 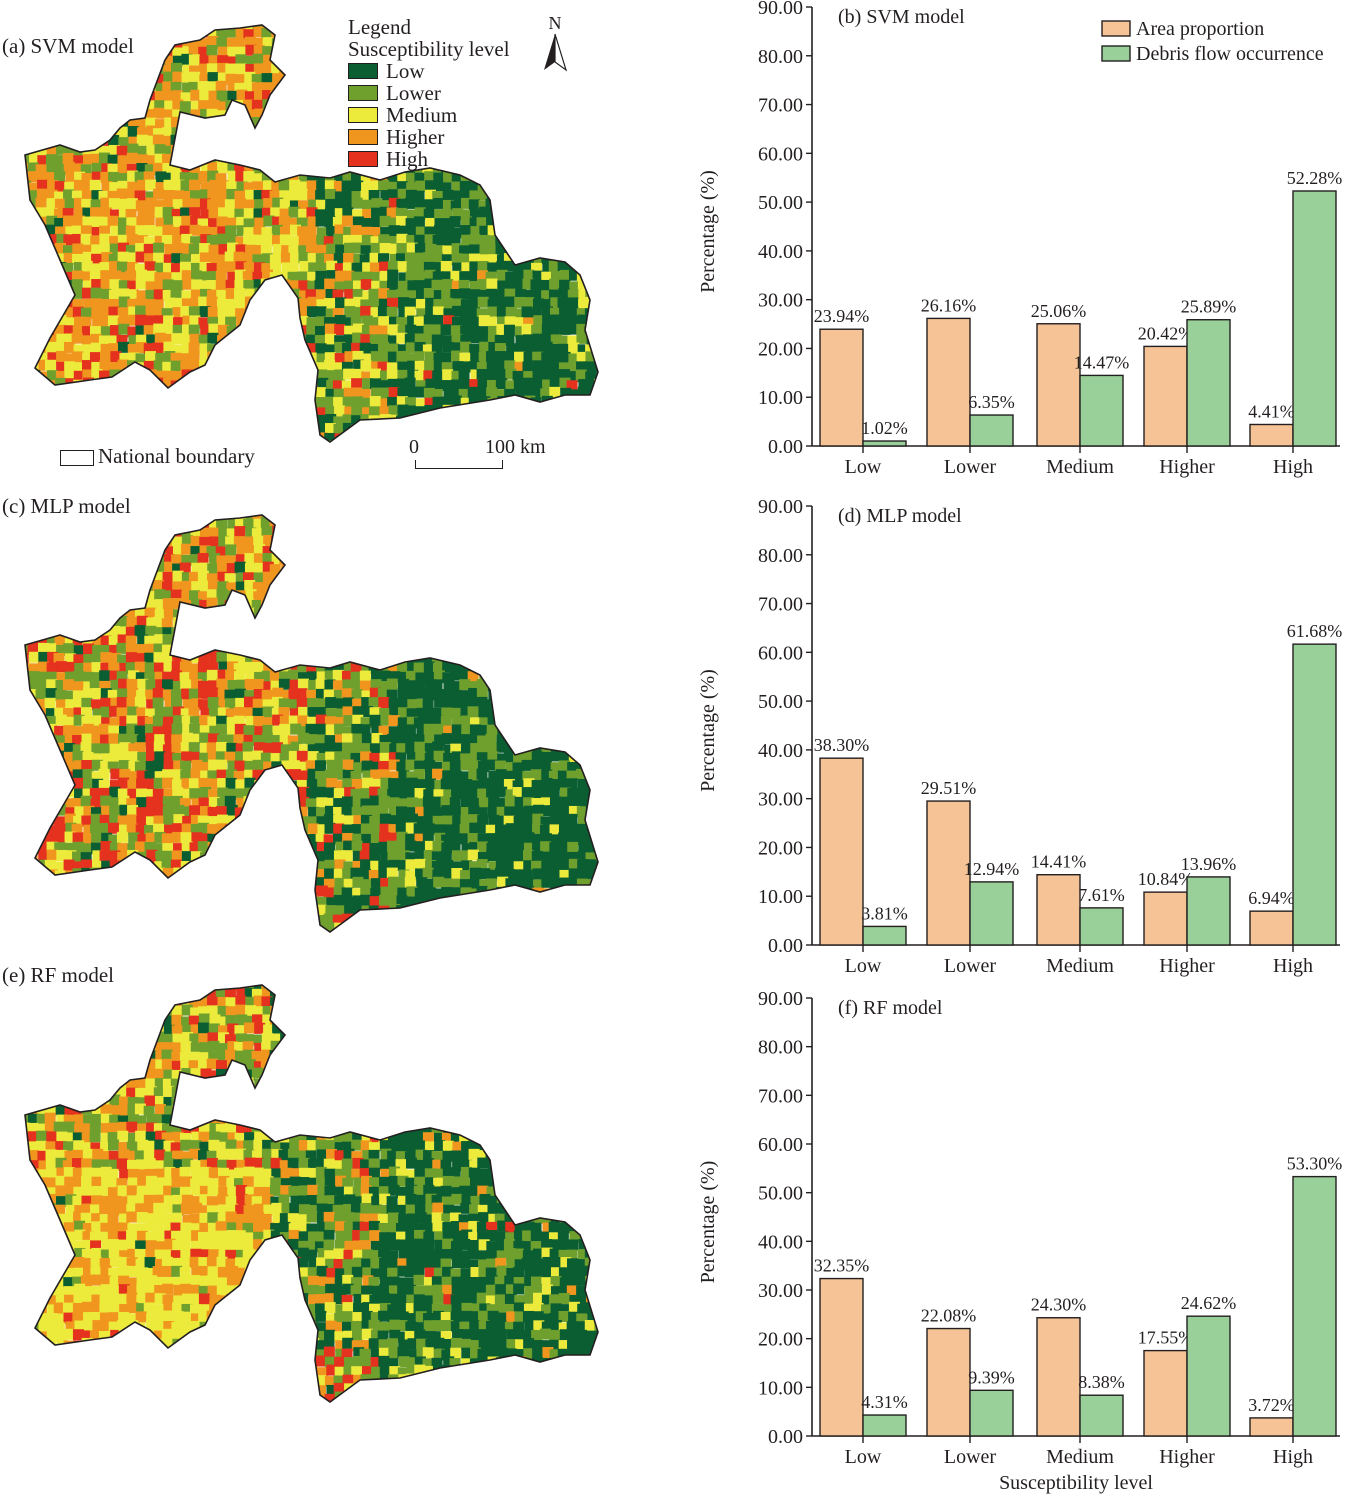 I want to click on map-e-label: (e) RF model, so click(x=58, y=975).